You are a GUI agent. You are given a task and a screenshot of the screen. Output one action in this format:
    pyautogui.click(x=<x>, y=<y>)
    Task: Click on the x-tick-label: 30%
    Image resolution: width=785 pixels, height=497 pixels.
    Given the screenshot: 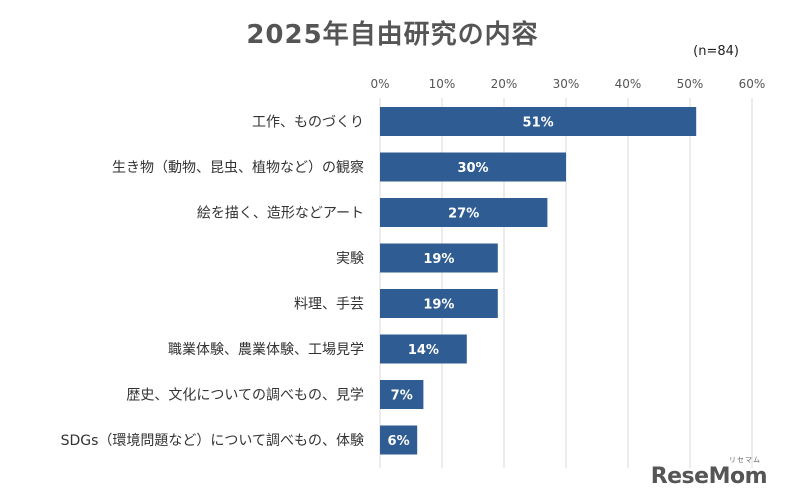 What is the action you would take?
    pyautogui.click(x=566, y=84)
    